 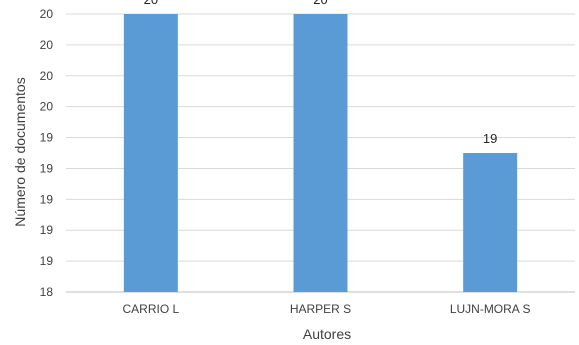 I want to click on x-axis-title: Autores, so click(x=327, y=334).